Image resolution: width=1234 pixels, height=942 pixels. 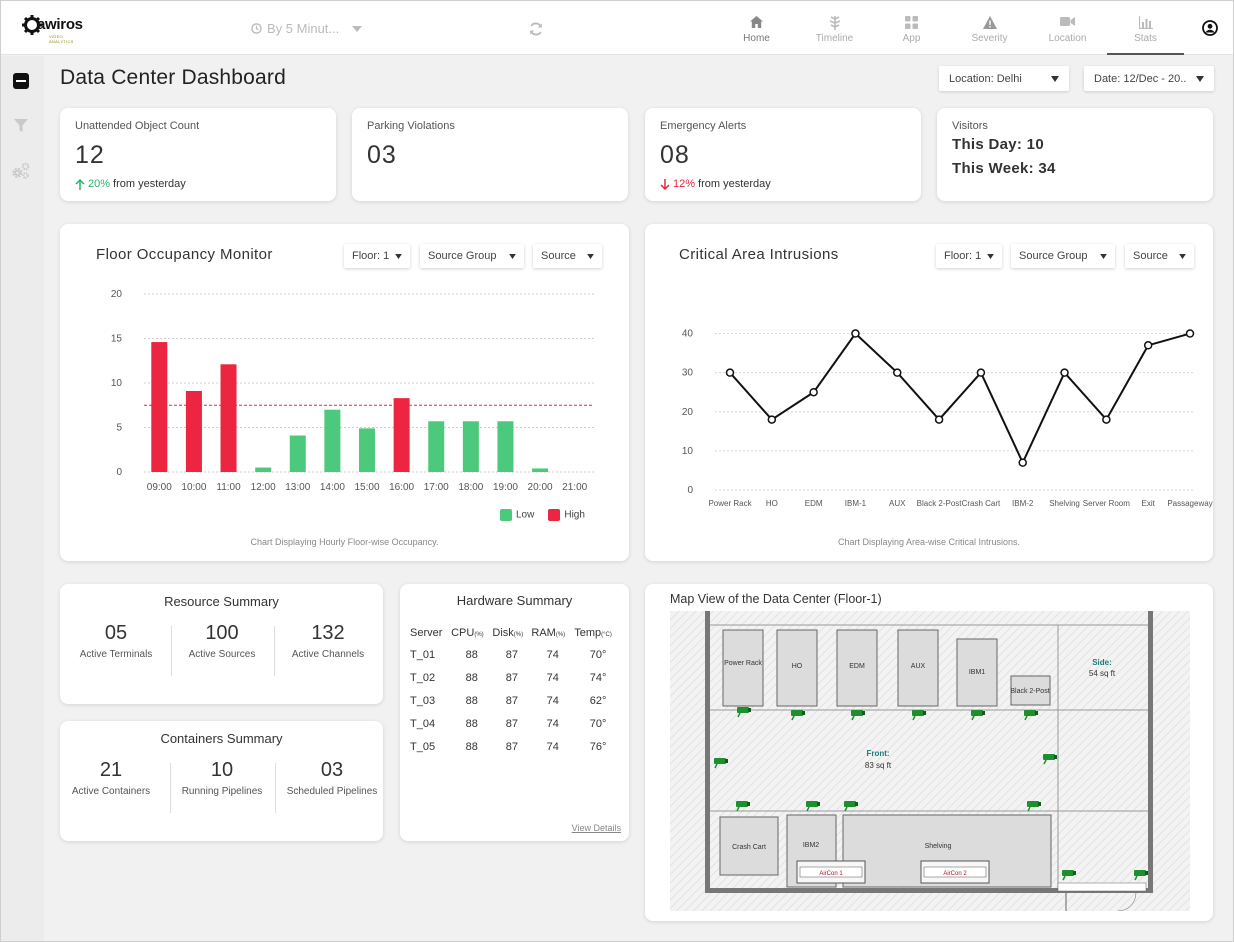 I want to click on nav-stats: Stats, so click(x=1145, y=28).